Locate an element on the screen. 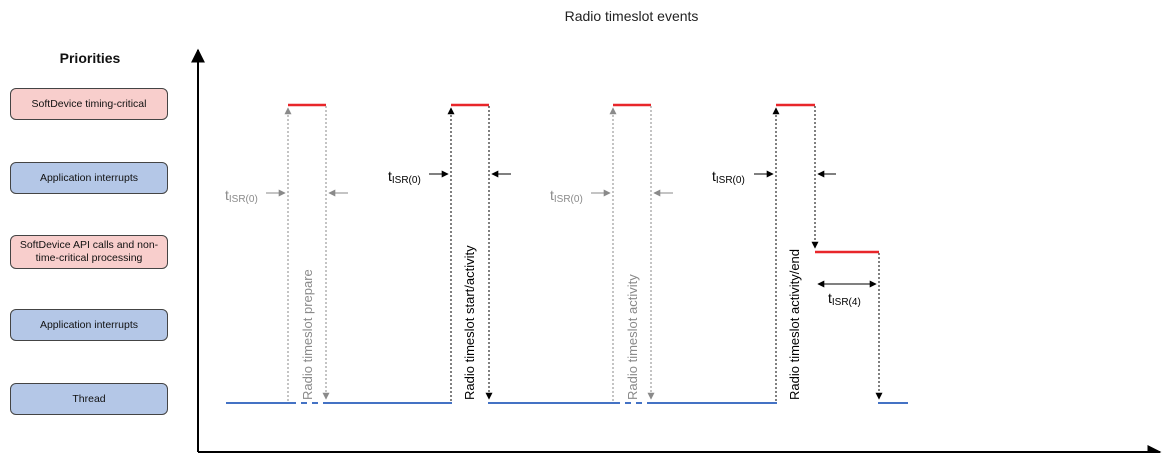 This screenshot has height=453, width=1163. event-2-label: Radio timeslot start/activity is located at coordinates (469, 322).